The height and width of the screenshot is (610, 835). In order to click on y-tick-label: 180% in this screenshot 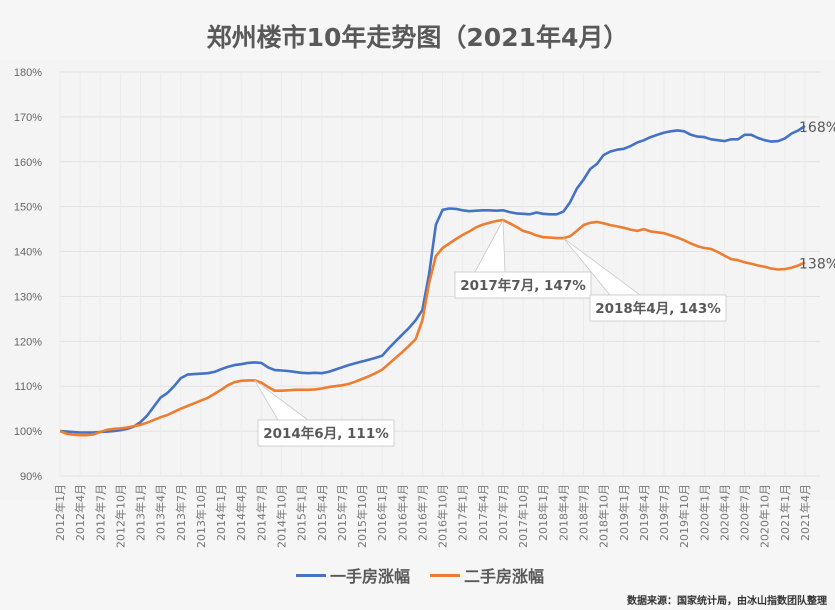, I will do `click(28, 73)`.